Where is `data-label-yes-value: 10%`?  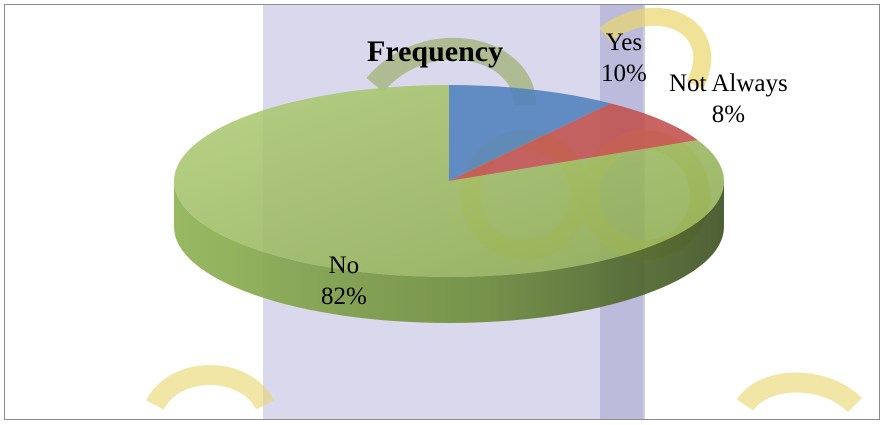
data-label-yes-value: 10% is located at coordinates (624, 73).